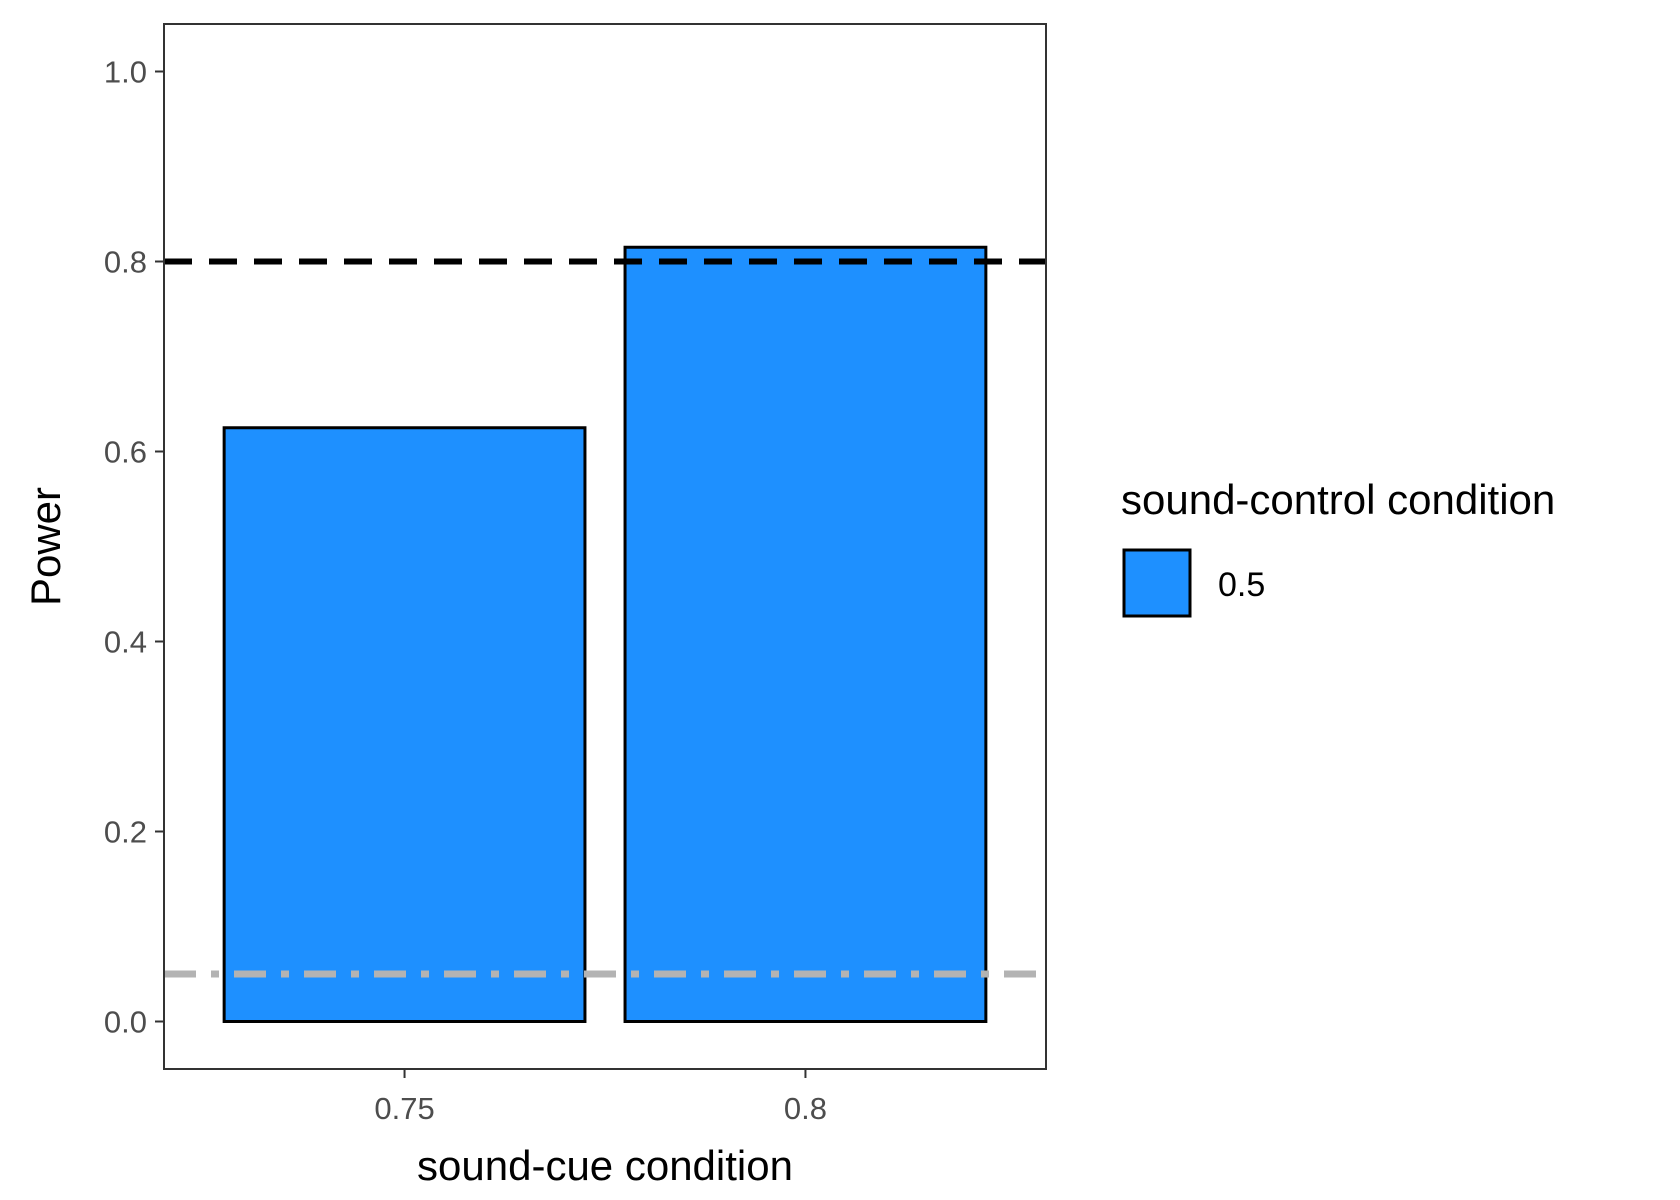  Describe the element at coordinates (125, 1022) in the screenshot. I see `y-tick-label: 0.0` at that location.